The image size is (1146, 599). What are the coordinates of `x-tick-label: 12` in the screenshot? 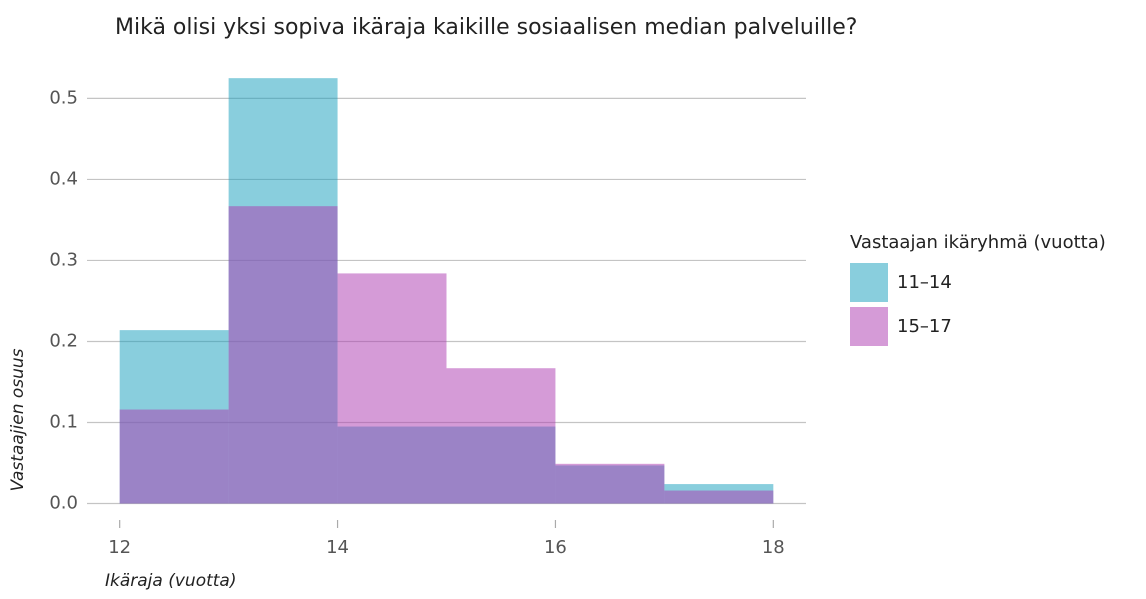 It's located at (119, 547).